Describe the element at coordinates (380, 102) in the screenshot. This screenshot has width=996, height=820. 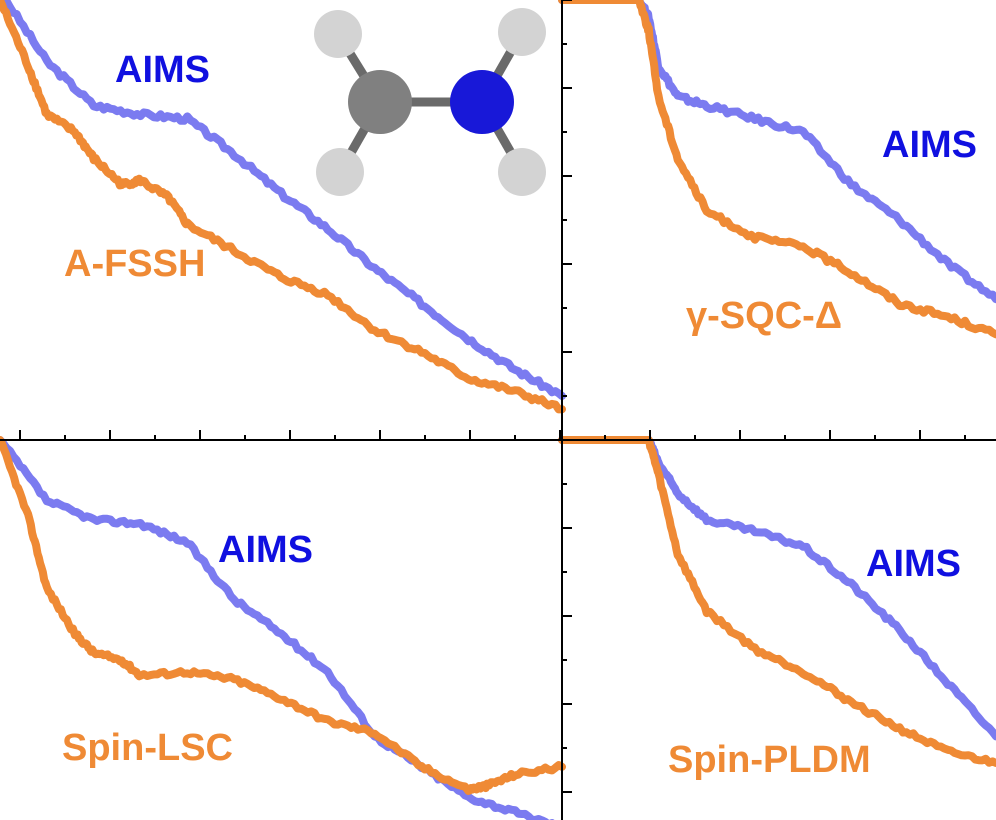
I see `carbon-atom` at that location.